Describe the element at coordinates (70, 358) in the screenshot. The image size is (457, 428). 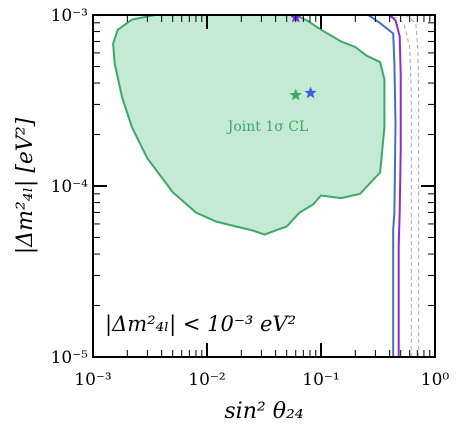
I see `y-tick-label-1: 10⁻⁵` at that location.